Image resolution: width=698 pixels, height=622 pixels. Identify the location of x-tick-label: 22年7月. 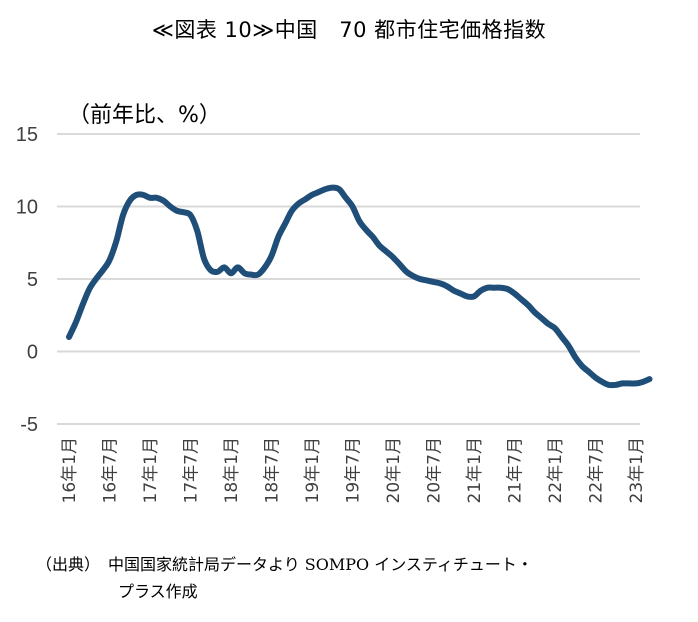
(597, 470).